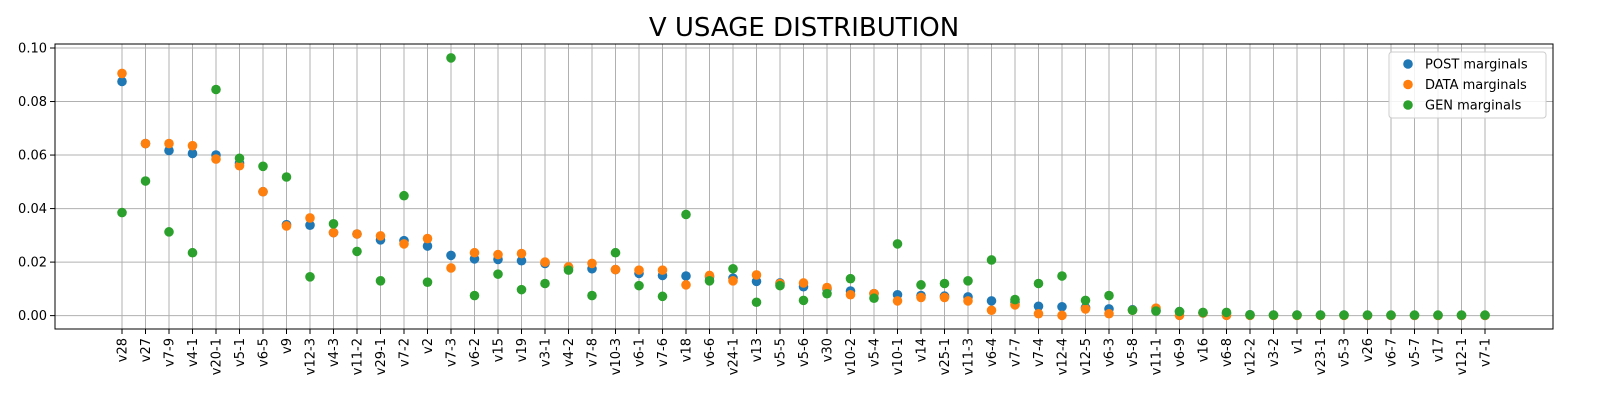  Describe the element at coordinates (969, 356) in the screenshot. I see `x-tick-label: v11-3` at that location.